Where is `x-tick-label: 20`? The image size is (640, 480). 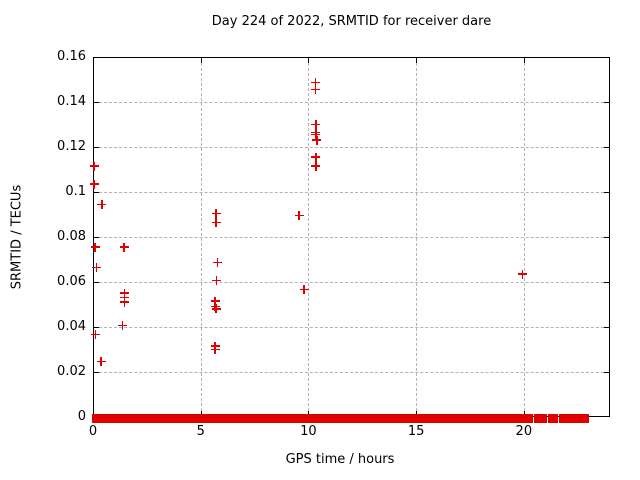 x-tick-label: 20 is located at coordinates (524, 431).